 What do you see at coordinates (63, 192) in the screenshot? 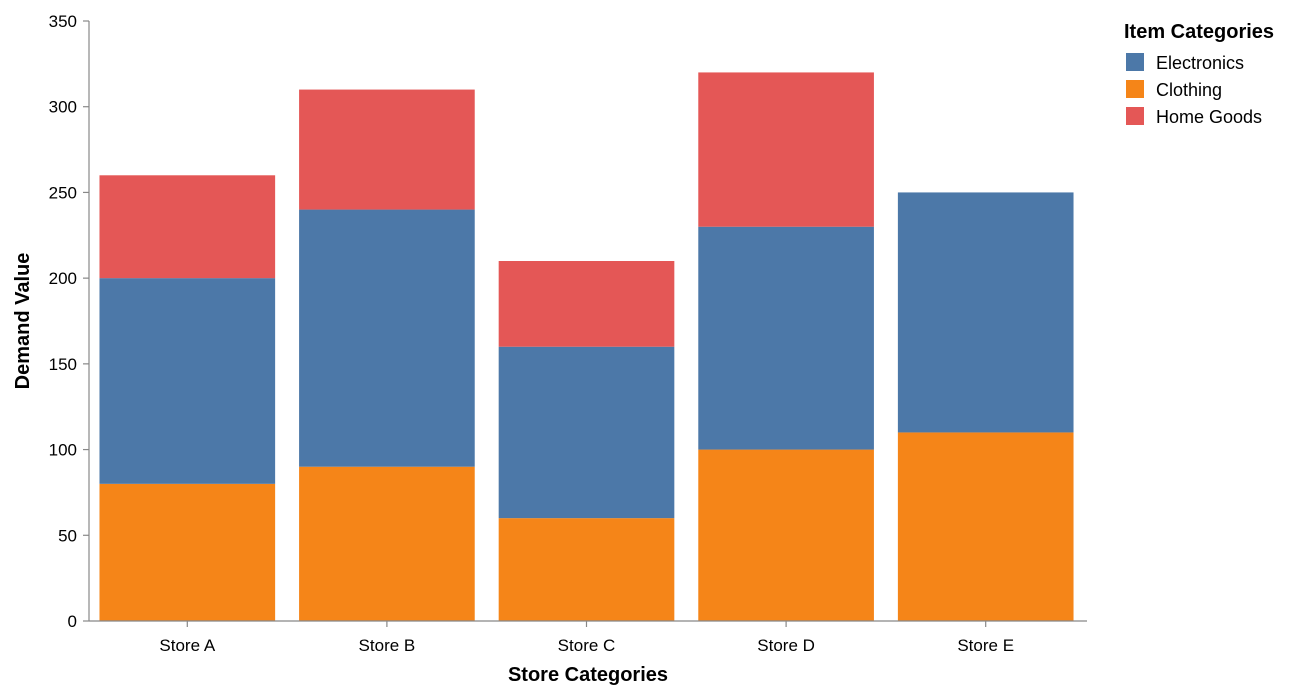
I see `y-tick-label: 250` at bounding box center [63, 192].